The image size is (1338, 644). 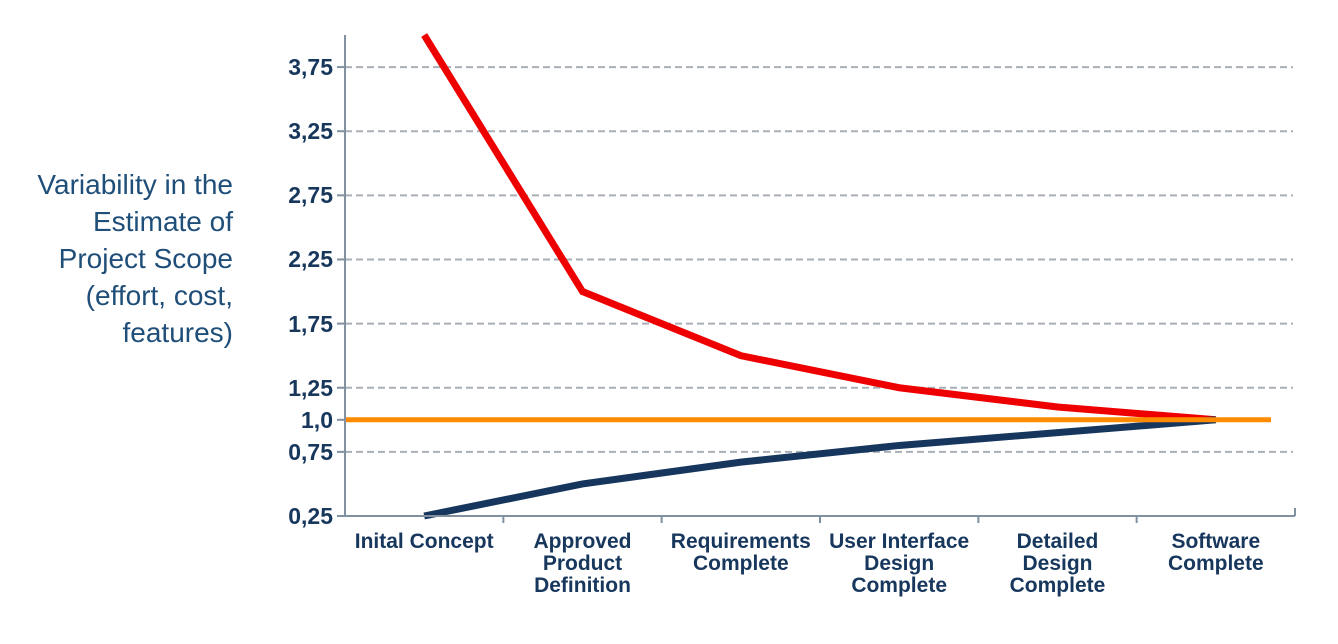 I want to click on y-tick-label-3,75: 3,75, so click(x=310, y=67).